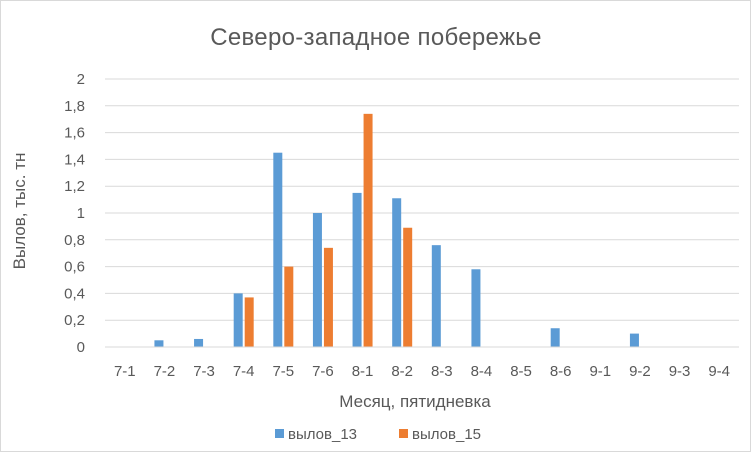  What do you see at coordinates (283, 371) in the screenshot?
I see `x-tick-label: 7-5` at bounding box center [283, 371].